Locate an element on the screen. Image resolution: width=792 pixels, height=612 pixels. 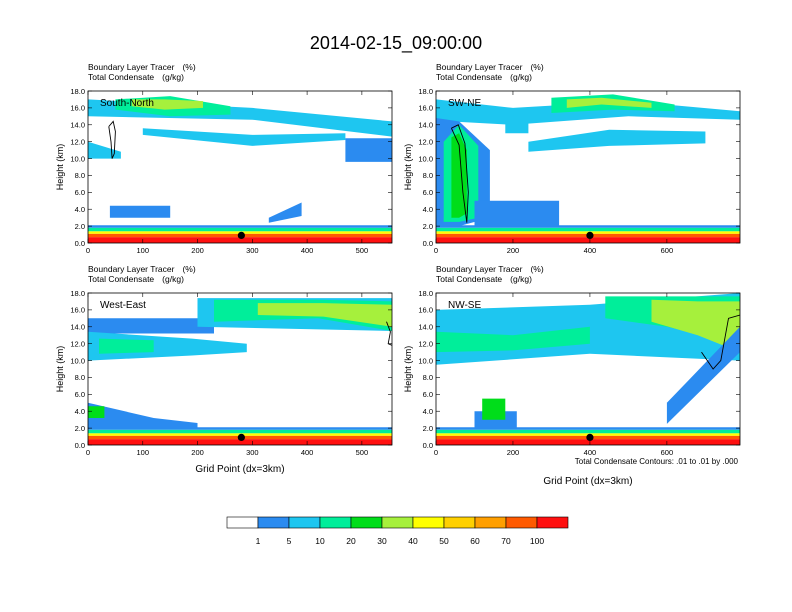
colorbar-label: 1 is located at coordinates (258, 541).